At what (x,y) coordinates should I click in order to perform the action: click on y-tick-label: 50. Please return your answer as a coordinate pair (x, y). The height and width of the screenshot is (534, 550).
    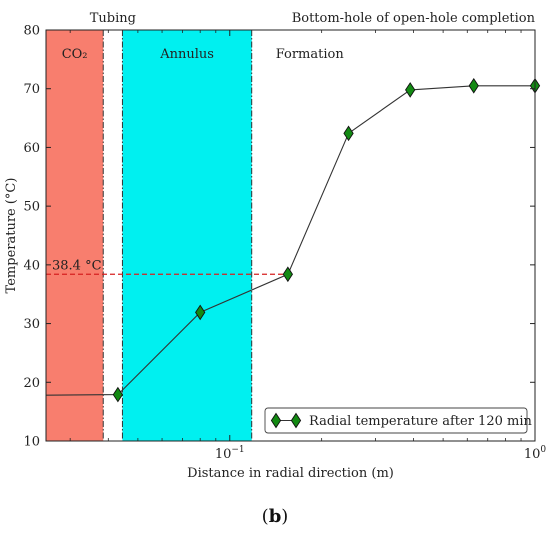
    Looking at the image, I should click on (31, 207).